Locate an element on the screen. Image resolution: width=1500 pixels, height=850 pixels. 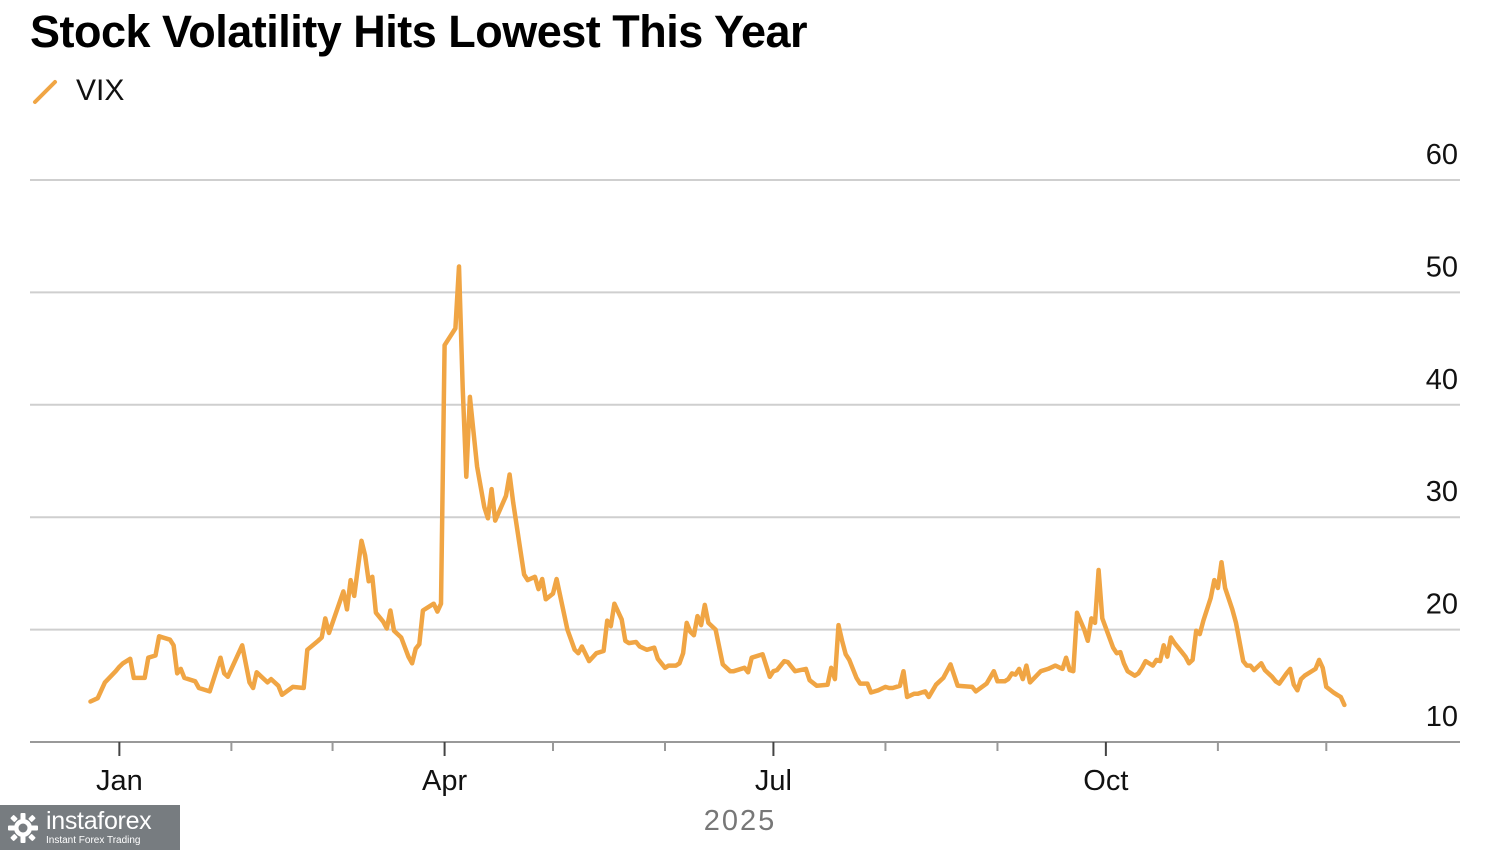
y-tick-label-30: 30 is located at coordinates (1442, 492).